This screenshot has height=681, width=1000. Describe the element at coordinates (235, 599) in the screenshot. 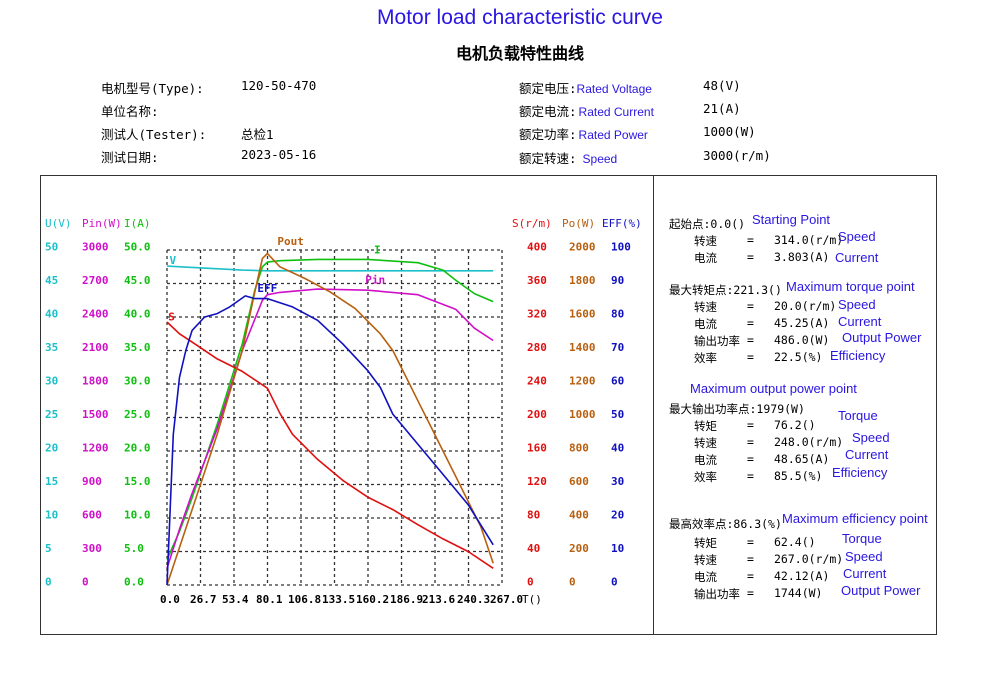

I see `x-tick-label: 53.4` at that location.